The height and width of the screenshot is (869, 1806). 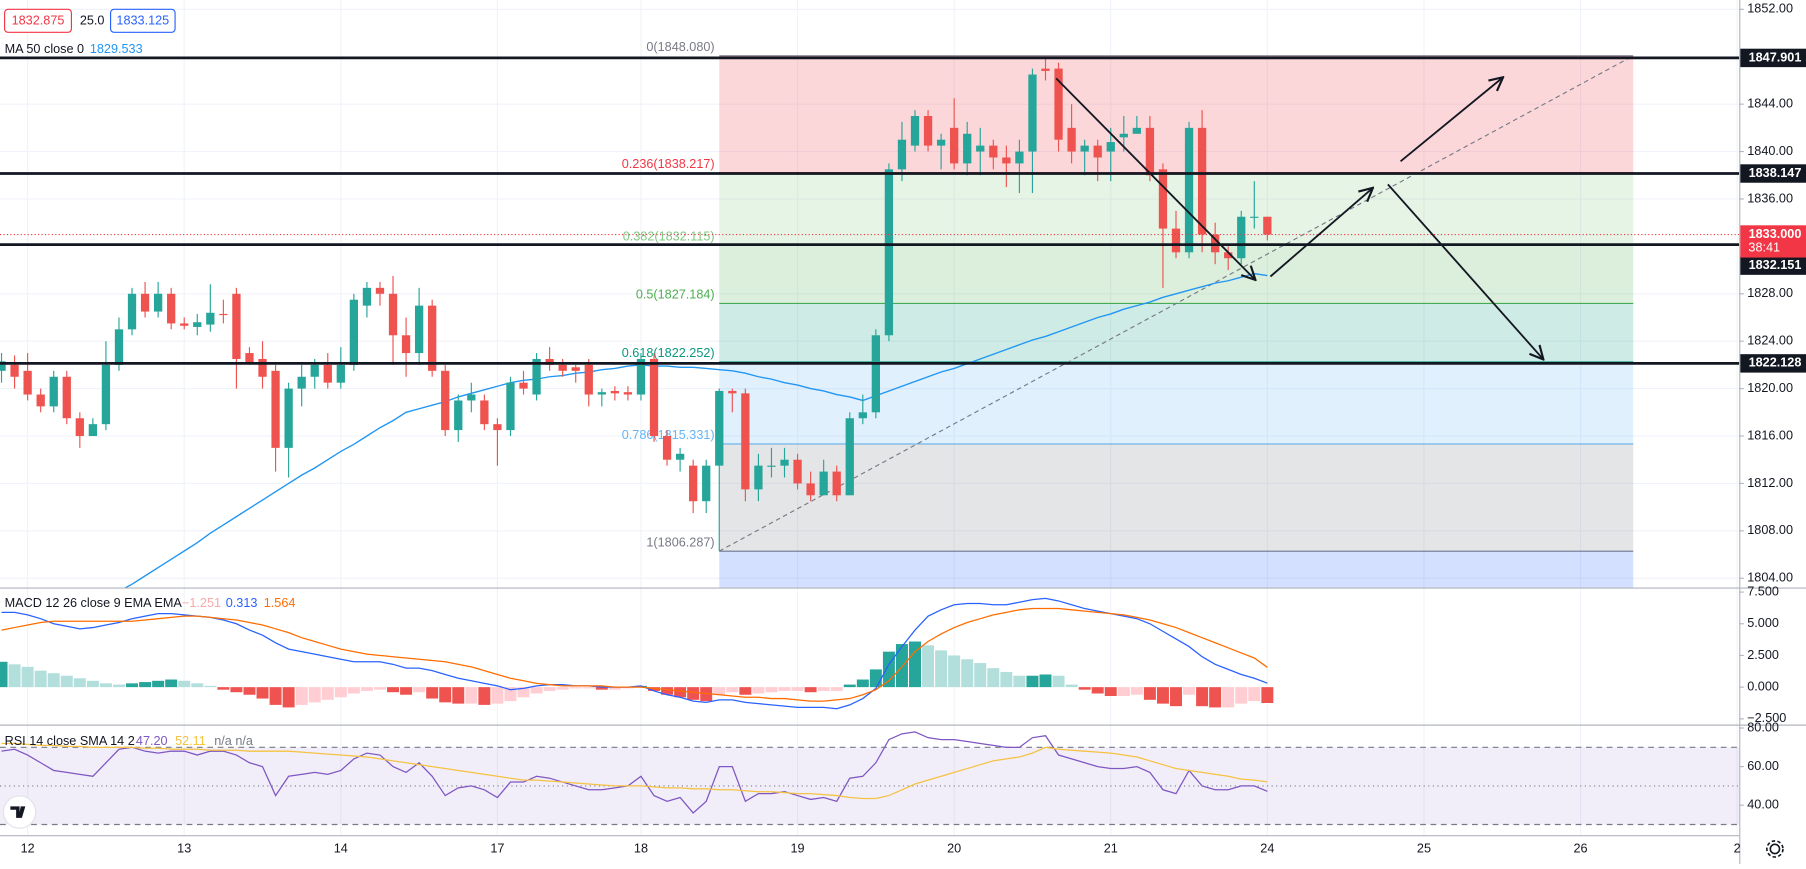 What do you see at coordinates (45, 49) in the screenshot?
I see `ma-title: MA 50 close 0` at bounding box center [45, 49].